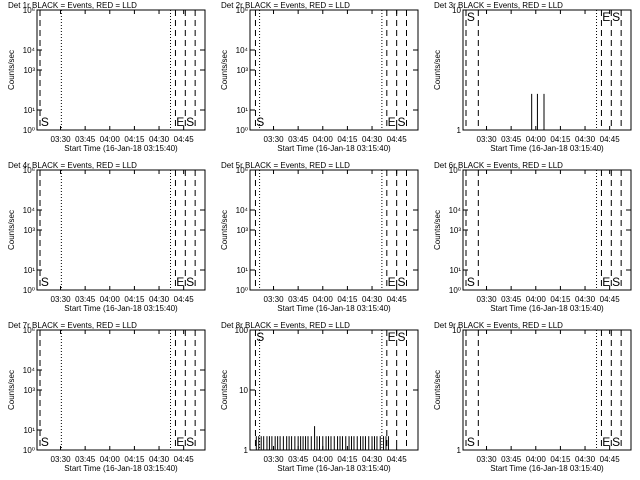 This screenshot has width=640, height=480. Describe the element at coordinates (285, 165) in the screenshot. I see `panel-title: Det 5r BLACK = Events, RED = LLD` at that location.